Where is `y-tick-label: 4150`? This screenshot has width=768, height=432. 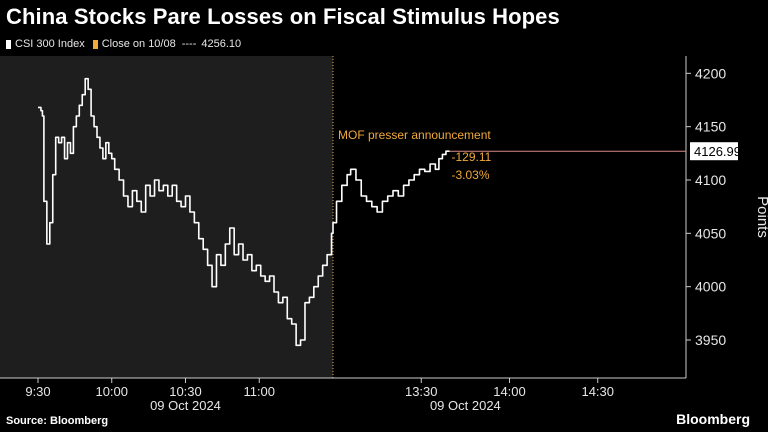
y-tick-label: 4150 is located at coordinates (710, 127).